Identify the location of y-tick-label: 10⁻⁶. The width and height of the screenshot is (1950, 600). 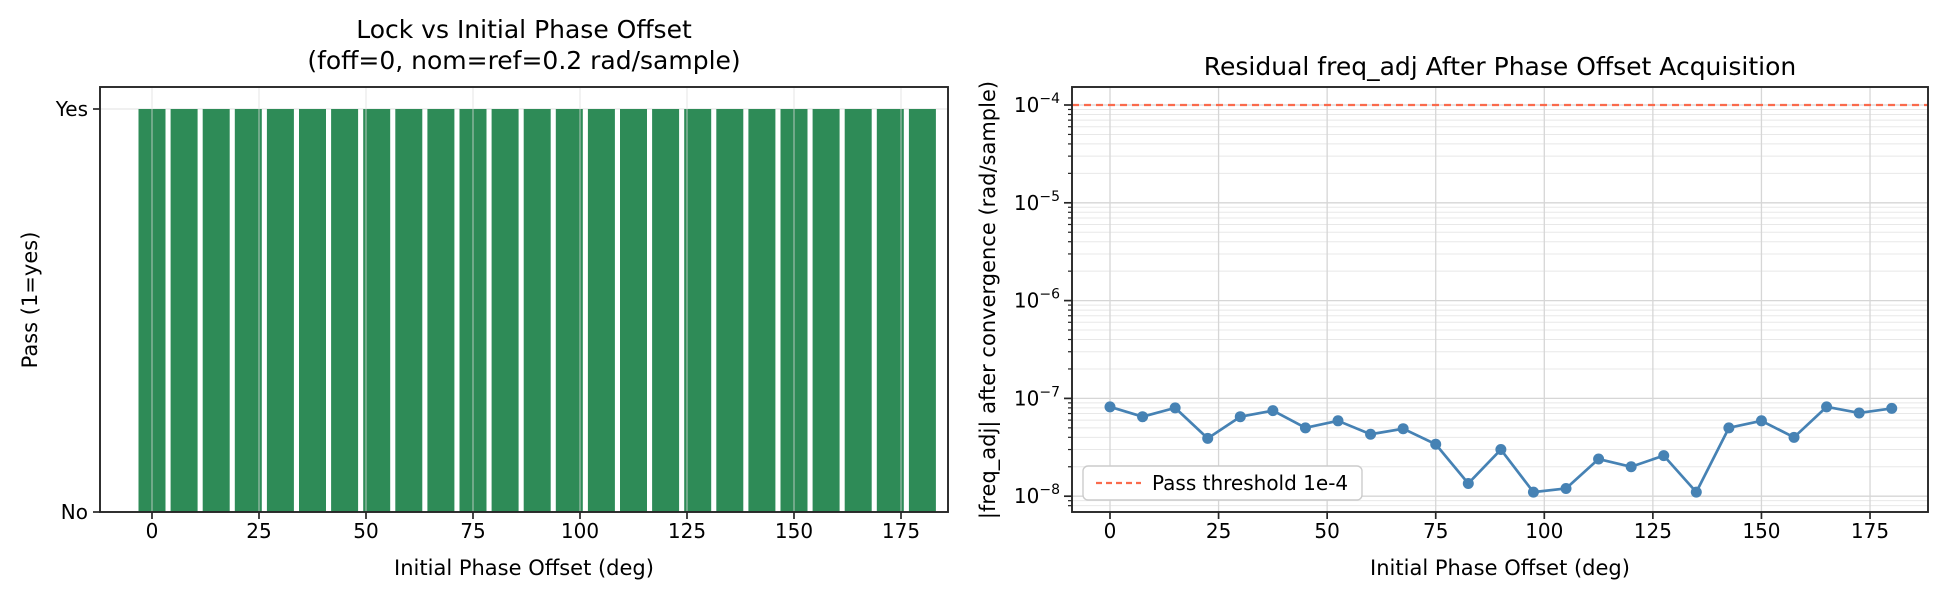
(1037, 300).